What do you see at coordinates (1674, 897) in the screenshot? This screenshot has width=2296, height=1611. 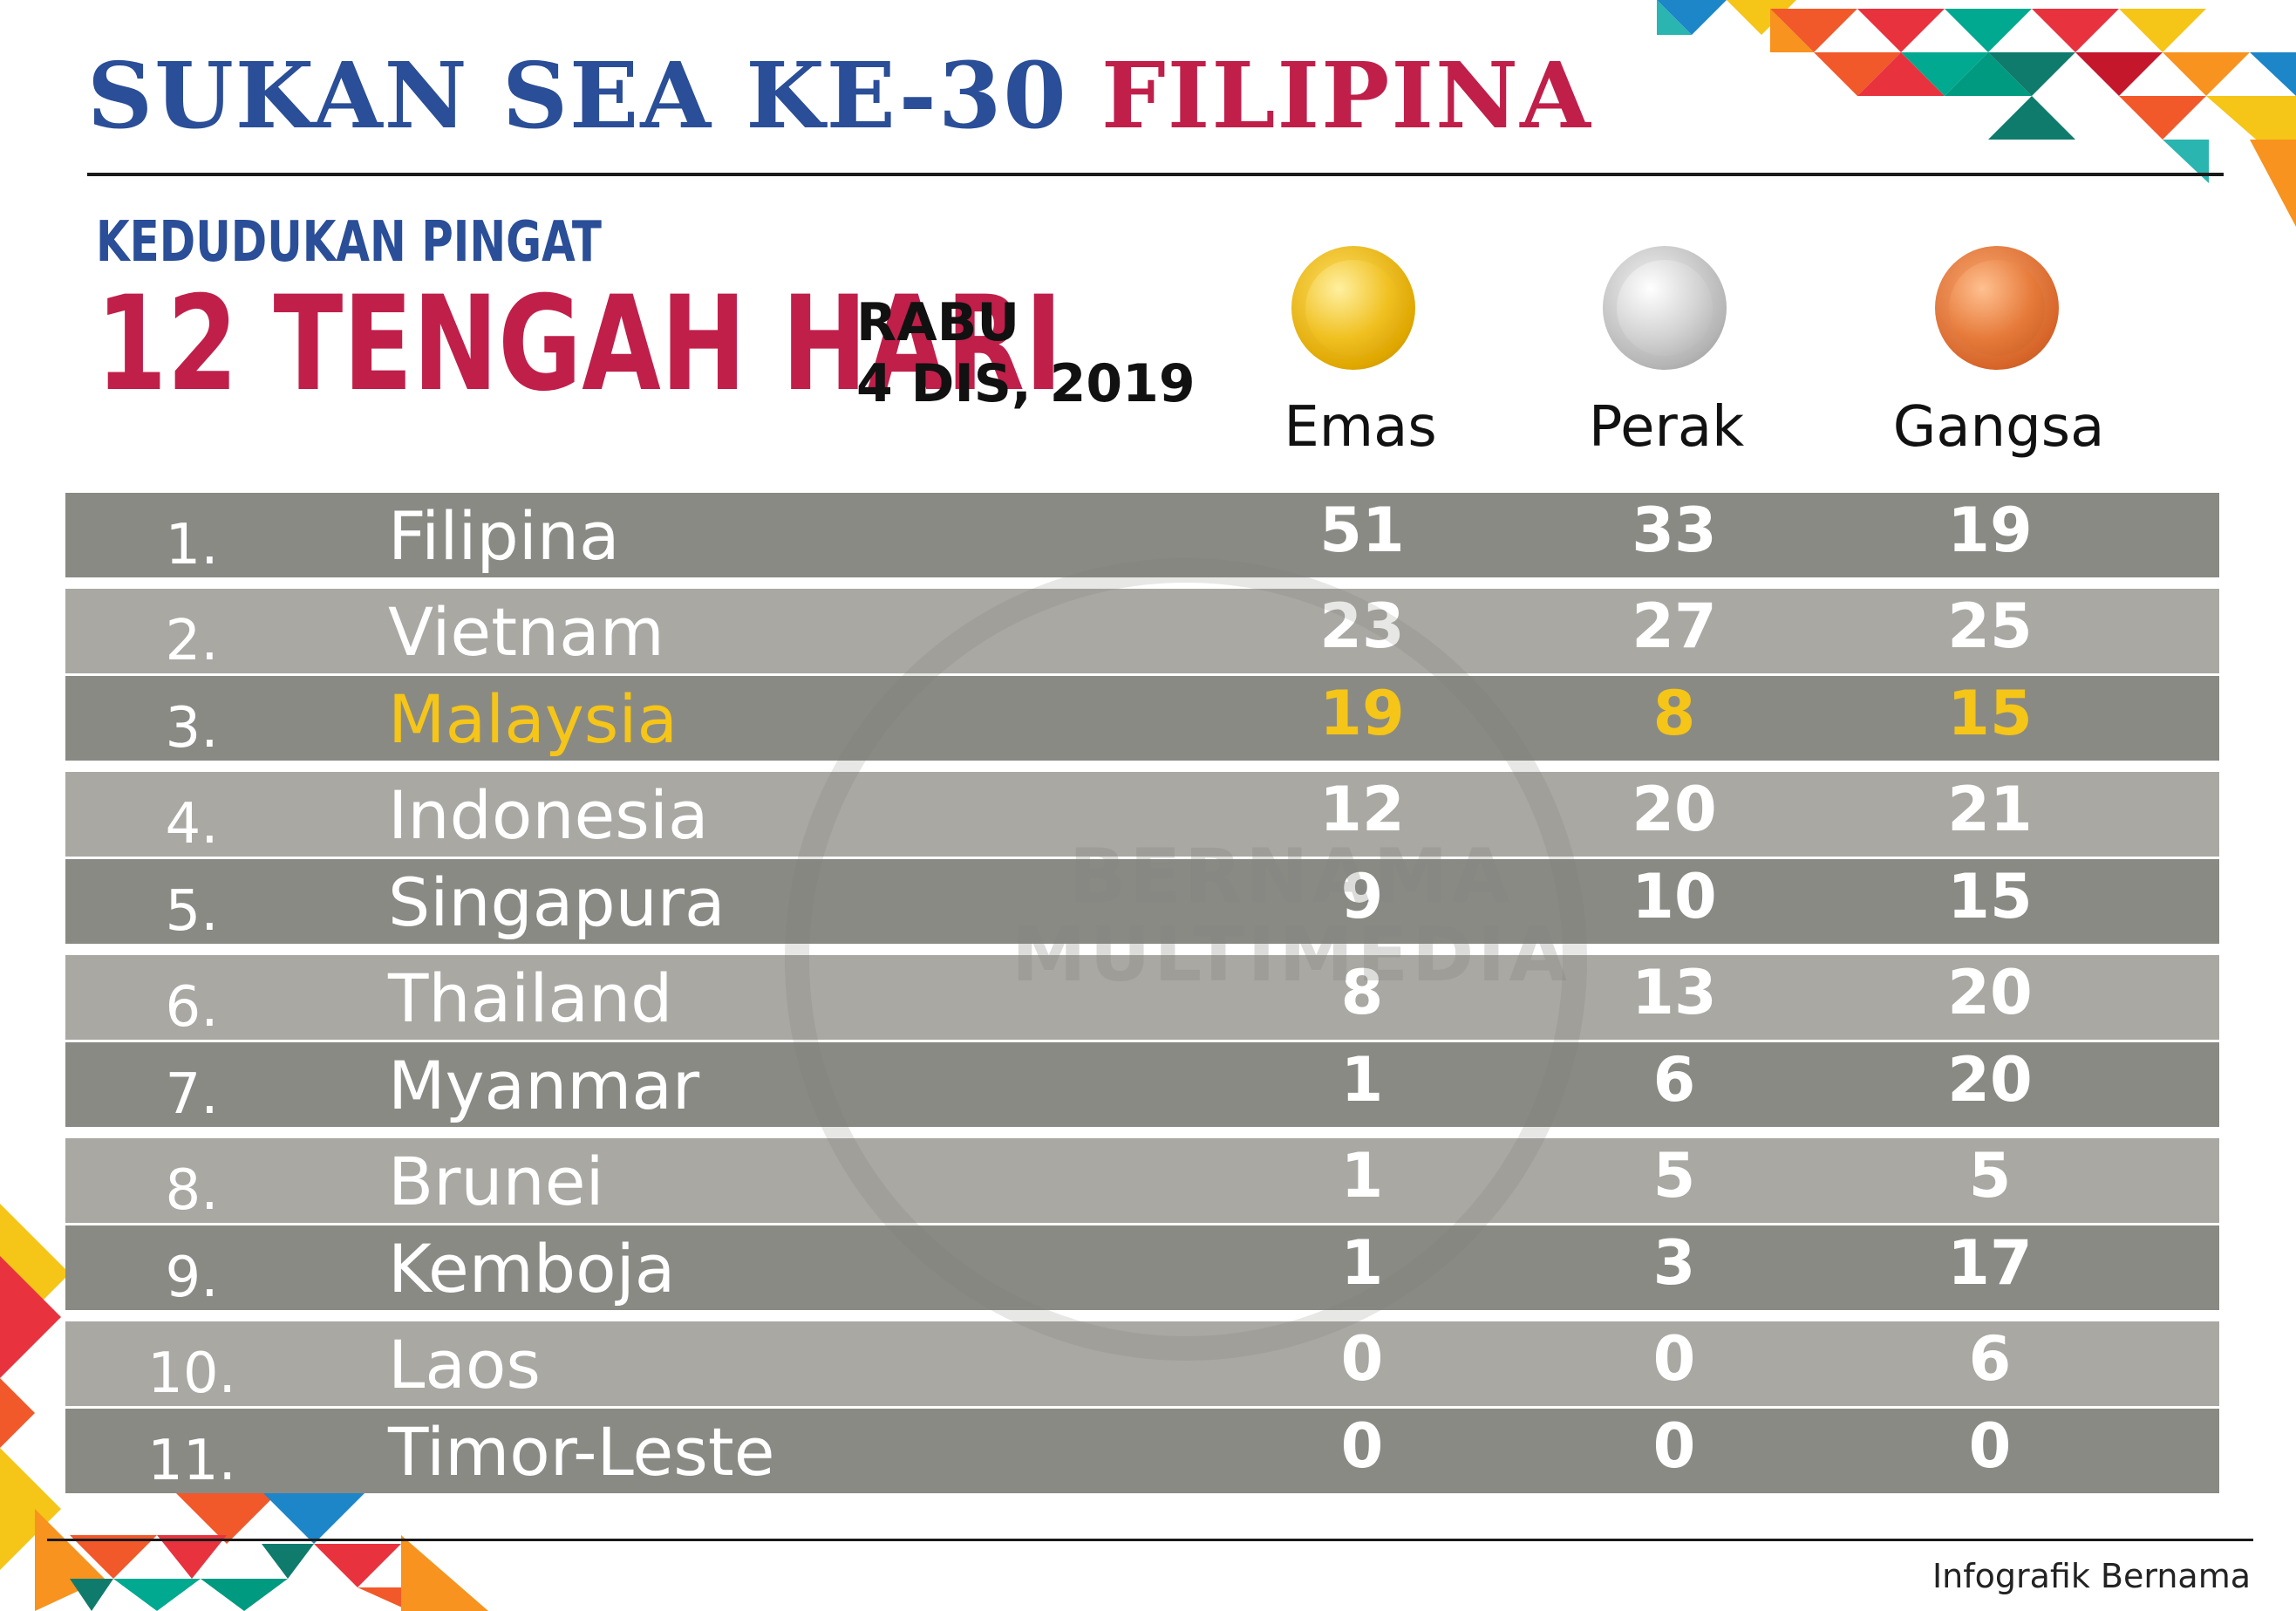 I see `silver-count-cell: 10` at bounding box center [1674, 897].